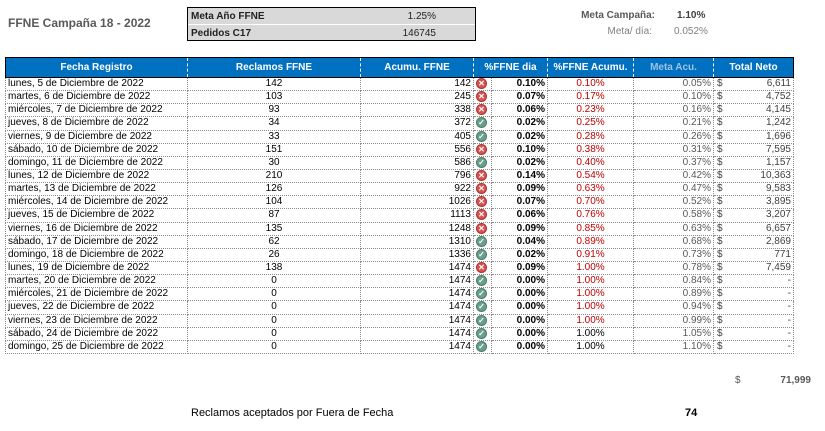 This screenshot has height=431, width=825. I want to click on cell-fecha: jueves, 15 de Diciembre de 2022, so click(96, 215).